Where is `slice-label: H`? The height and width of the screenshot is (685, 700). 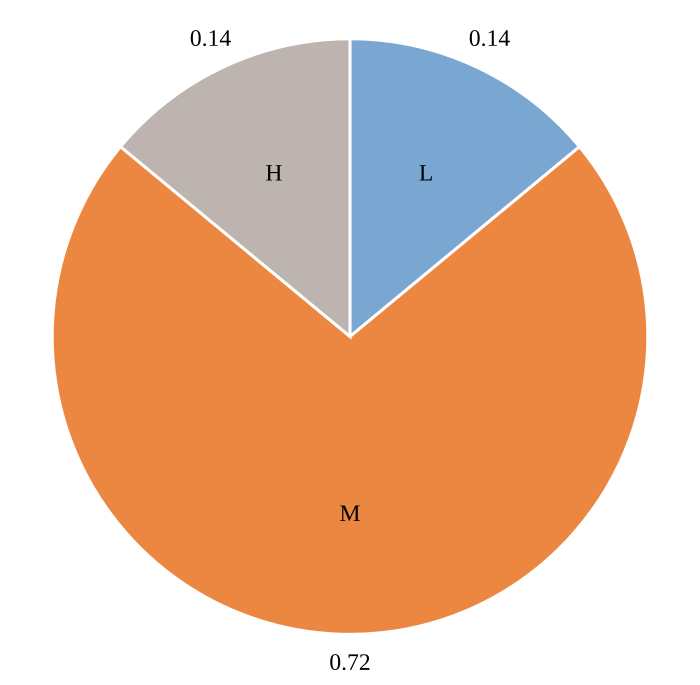 slice-label: H is located at coordinates (274, 173).